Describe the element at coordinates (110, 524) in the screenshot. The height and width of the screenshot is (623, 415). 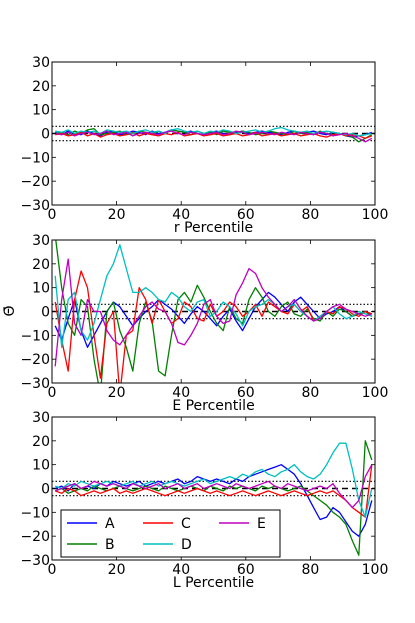
I see `legend-label-A: A` at that location.